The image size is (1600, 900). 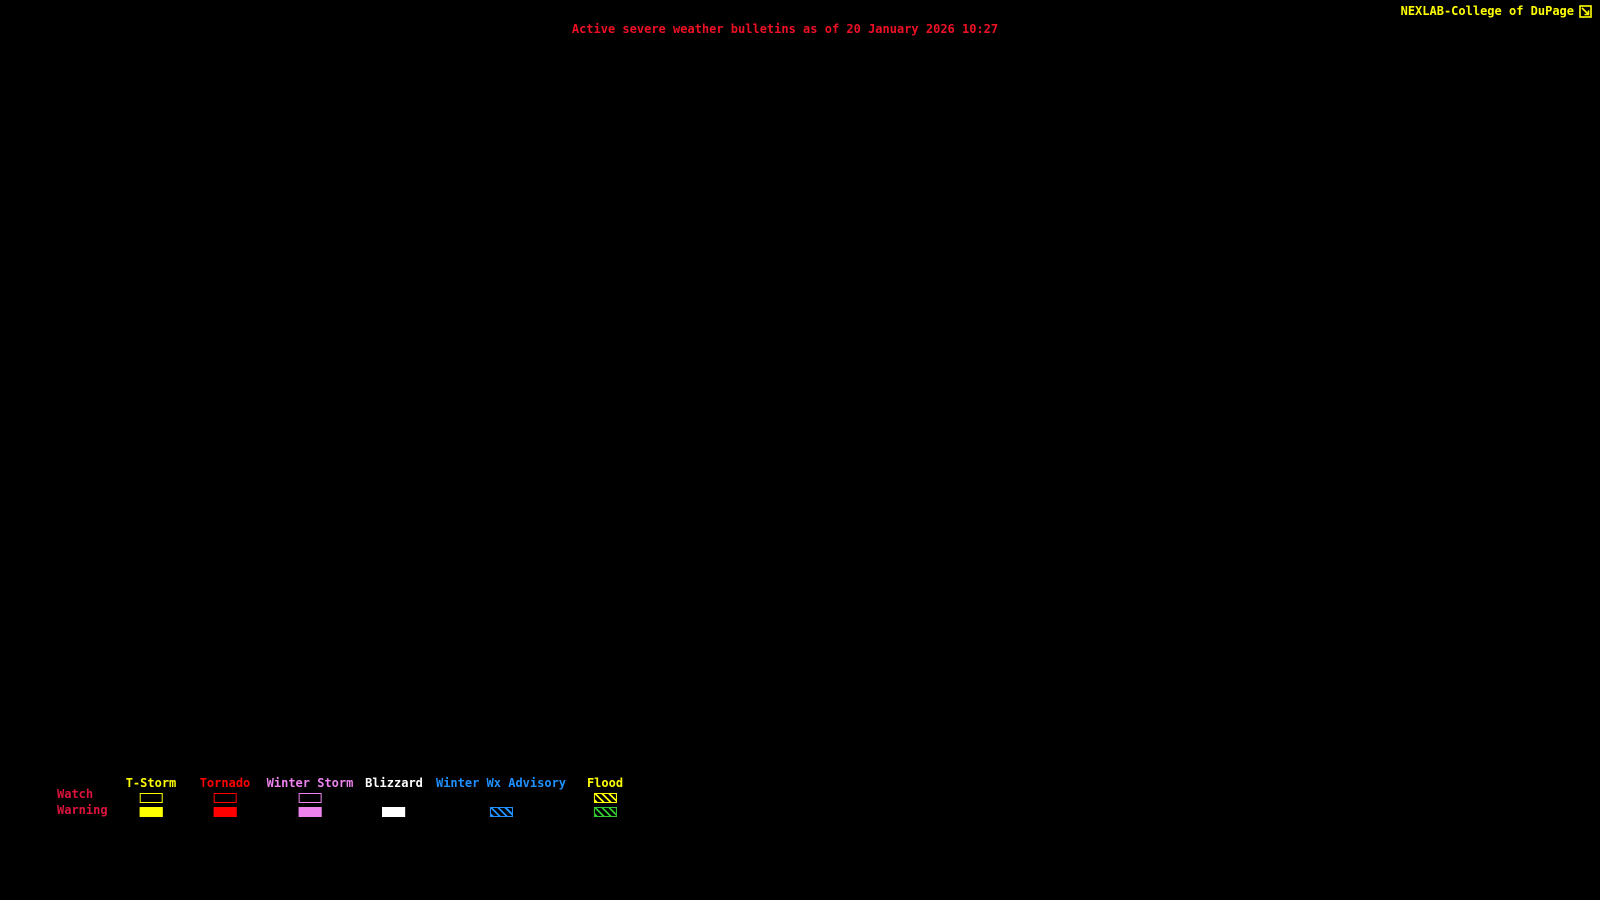 I want to click on legend-column-tstorm: T-Storm, so click(x=151, y=796).